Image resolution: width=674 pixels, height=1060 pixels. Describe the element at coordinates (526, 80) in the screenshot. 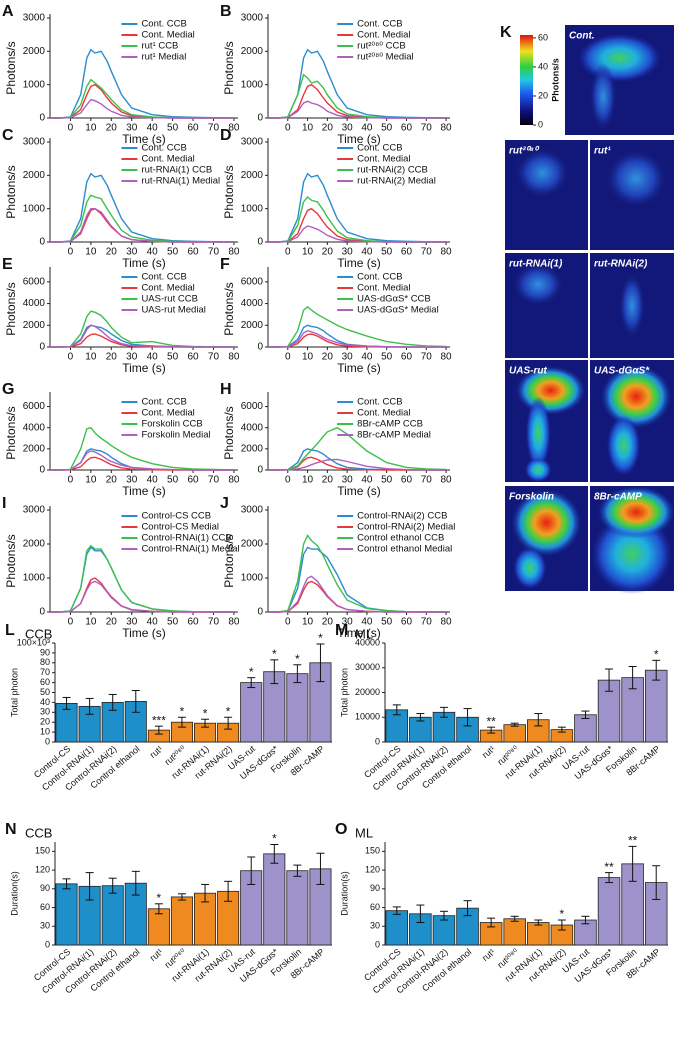

I see `colorbar` at that location.